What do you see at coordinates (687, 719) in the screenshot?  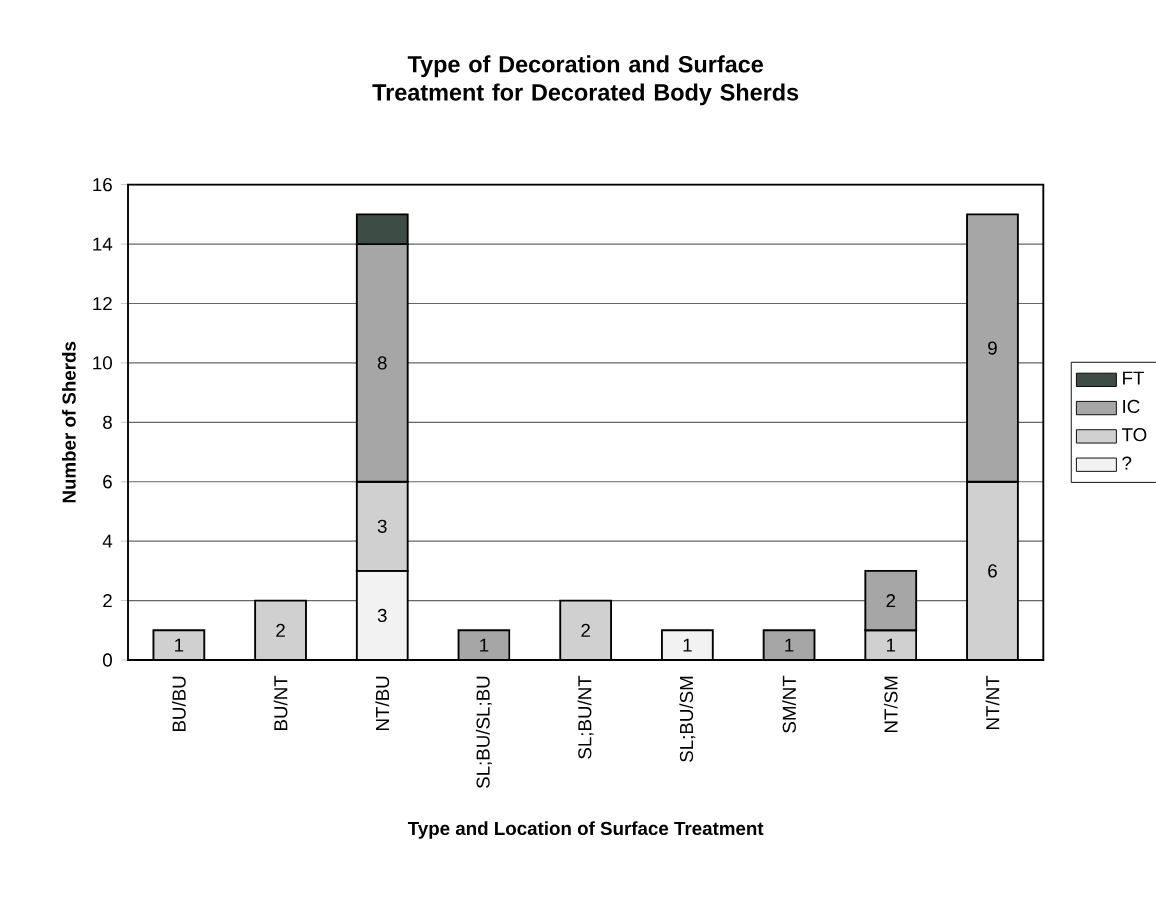 I see `x-tick-label: SL;BU/SM` at bounding box center [687, 719].